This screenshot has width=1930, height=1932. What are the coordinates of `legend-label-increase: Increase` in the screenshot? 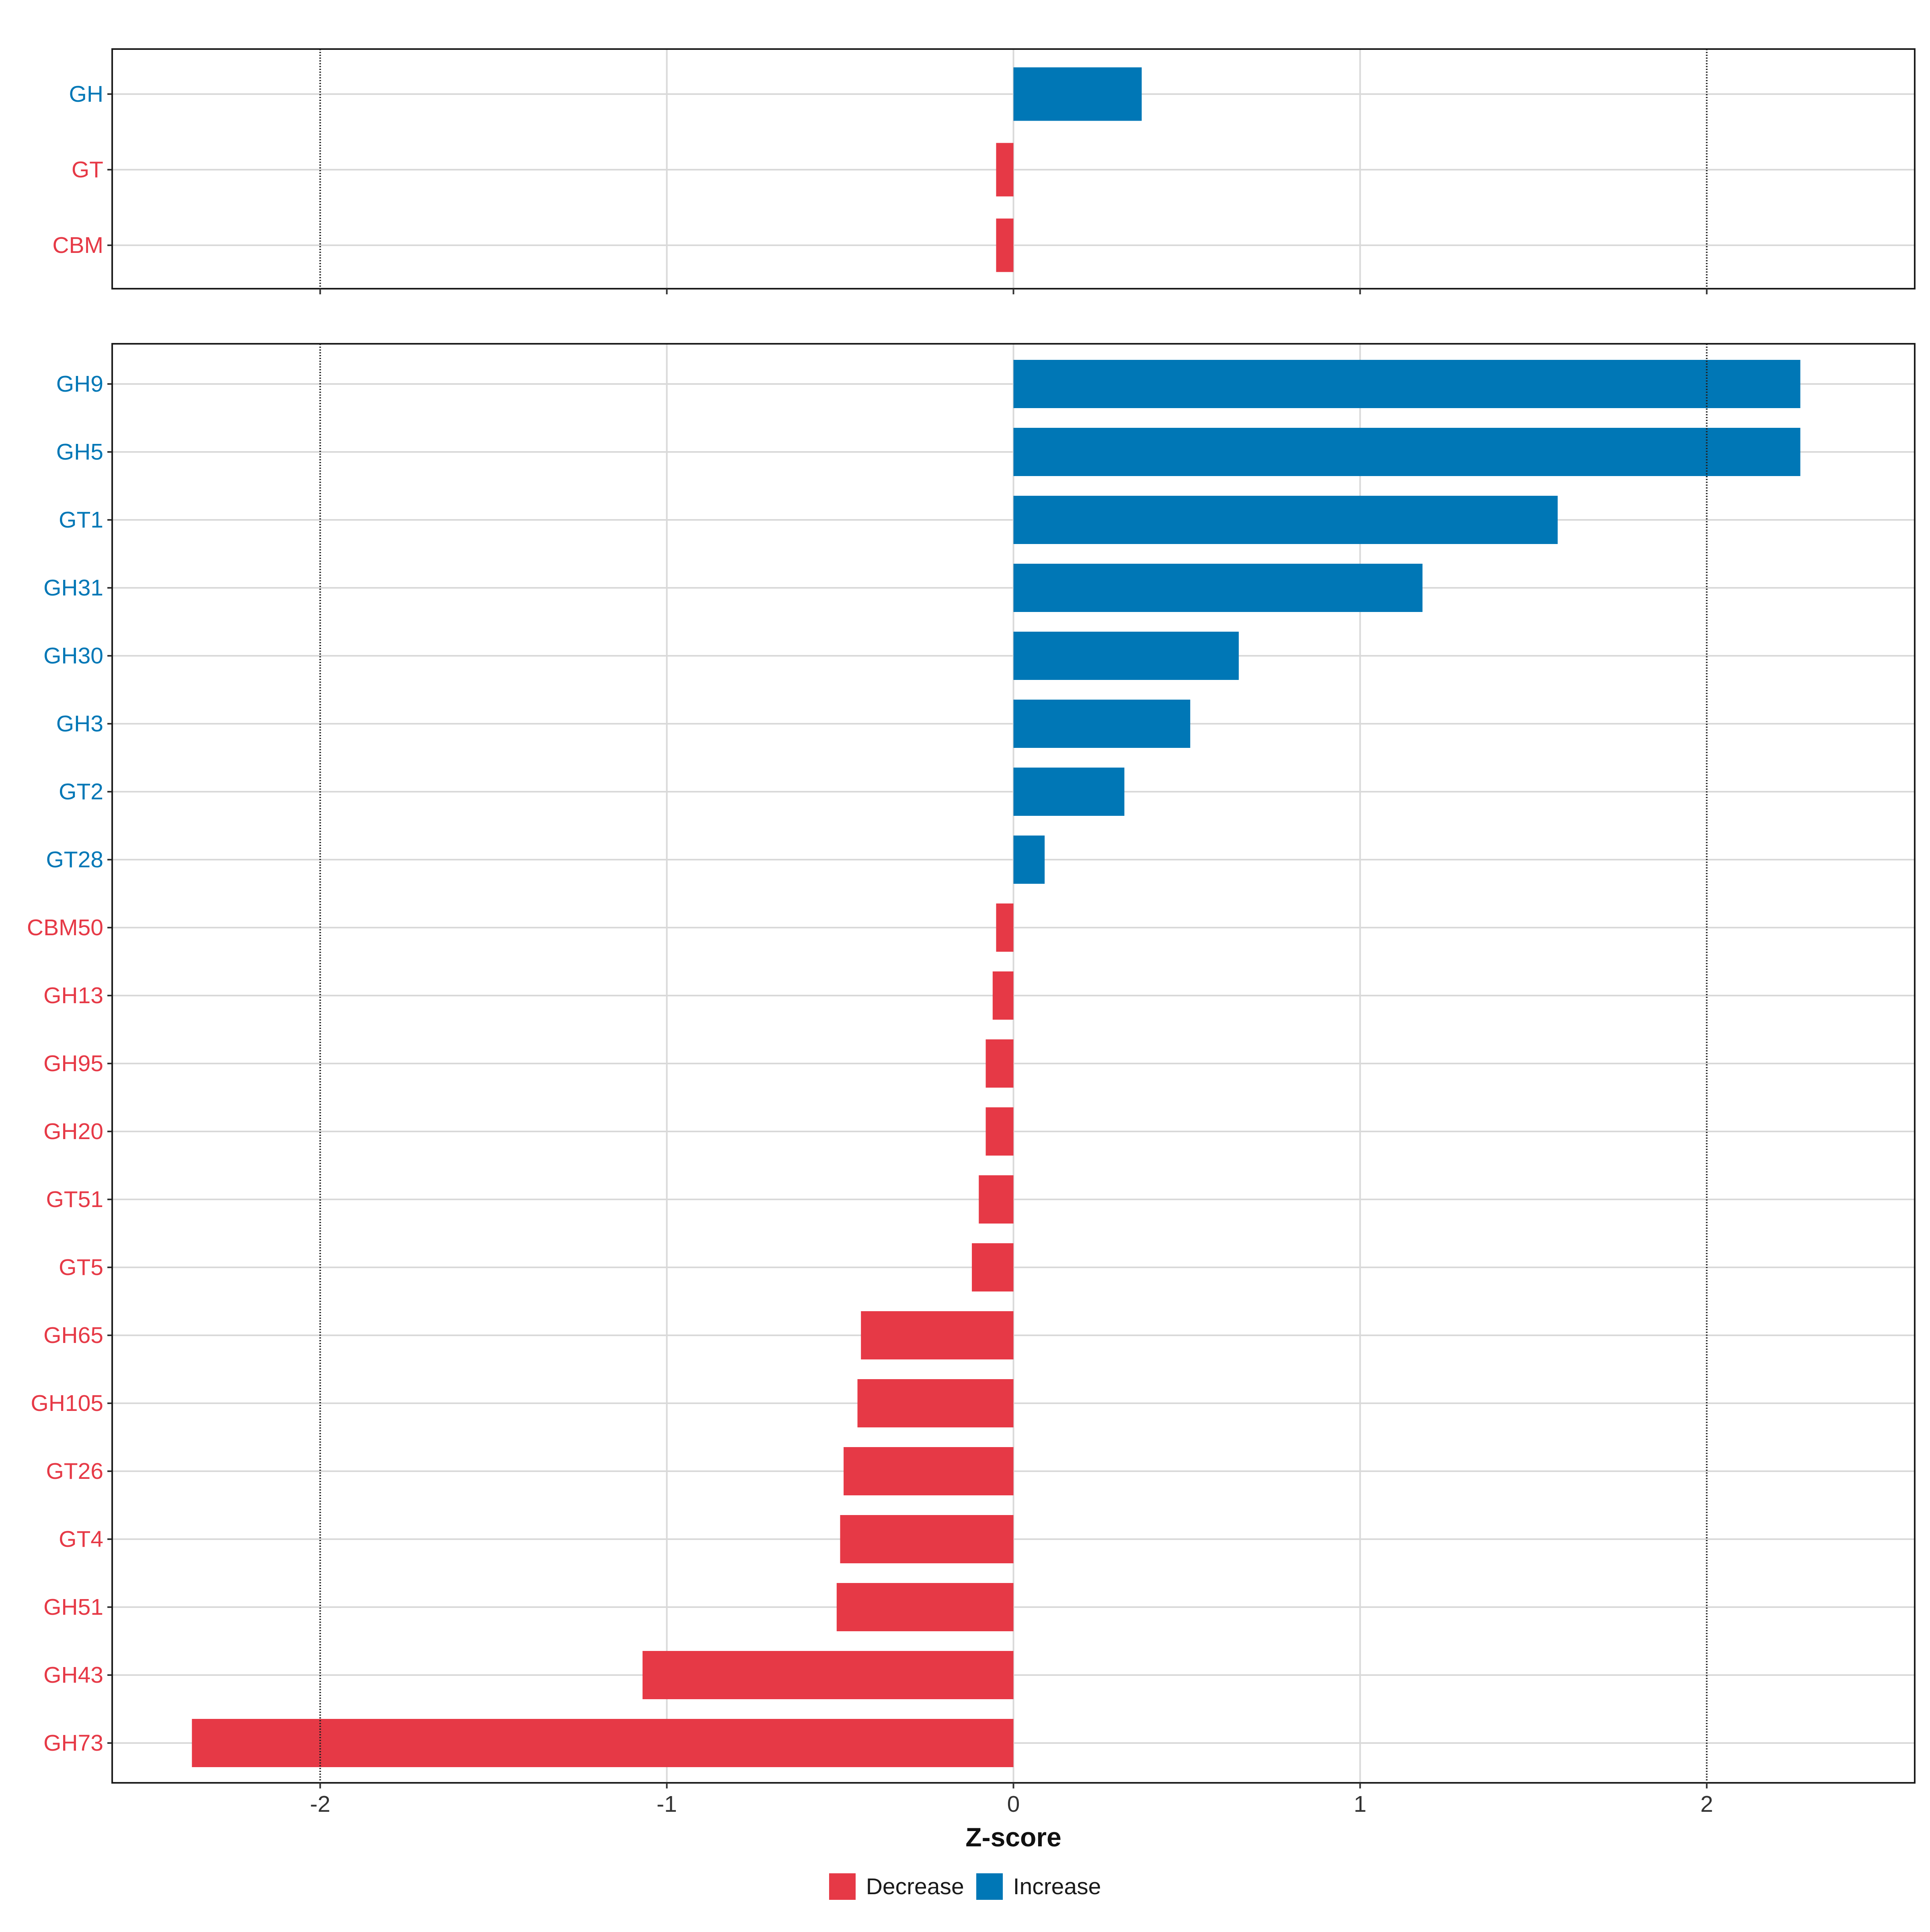 It's located at (1057, 1886).